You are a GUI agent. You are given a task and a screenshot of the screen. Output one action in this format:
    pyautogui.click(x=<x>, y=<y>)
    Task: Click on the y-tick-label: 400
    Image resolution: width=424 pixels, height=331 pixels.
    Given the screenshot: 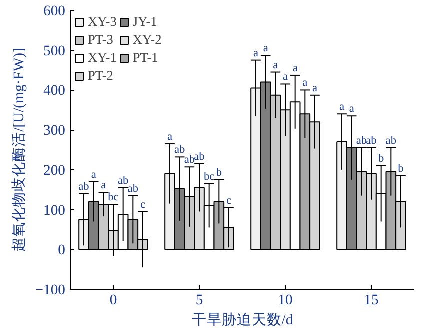 What is the action you would take?
    pyautogui.click(x=55, y=91)
    